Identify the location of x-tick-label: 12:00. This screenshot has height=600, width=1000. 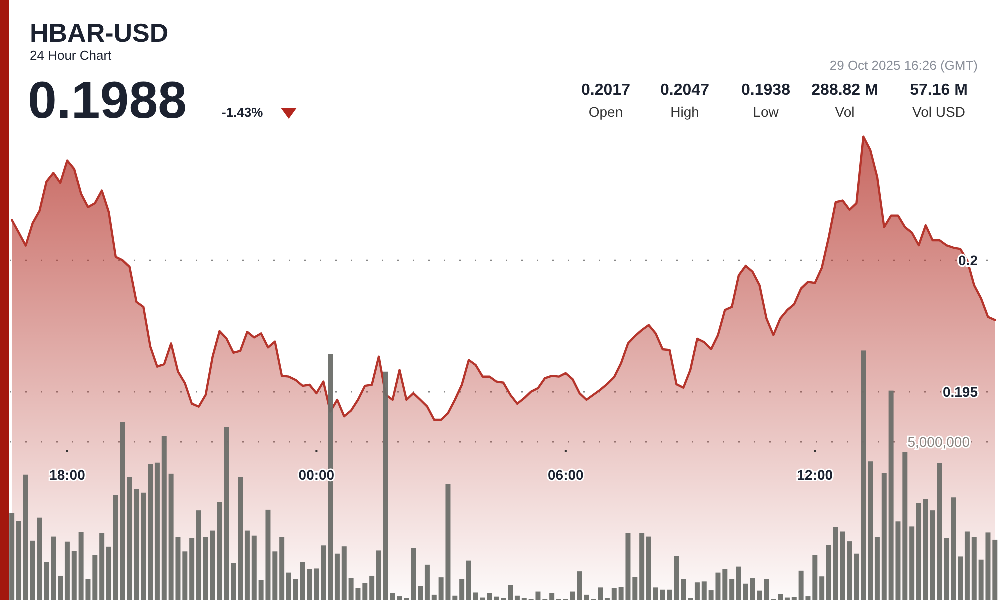
(815, 475).